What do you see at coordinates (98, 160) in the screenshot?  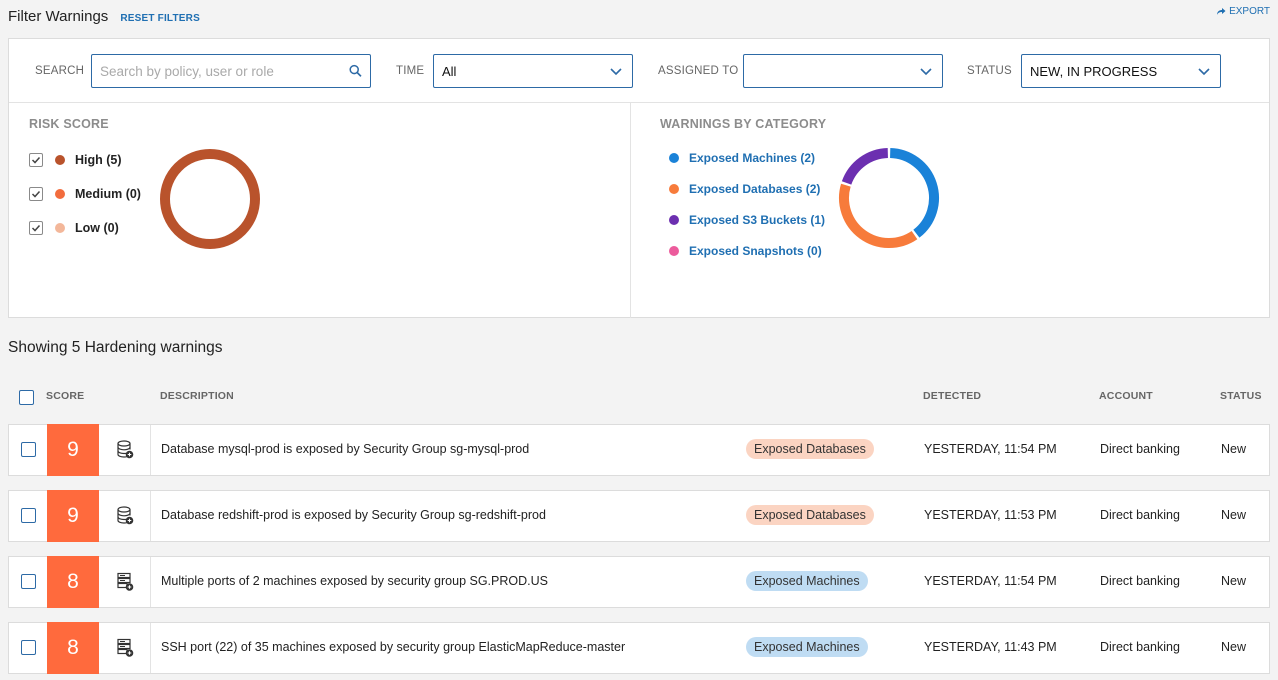 I see `risk-legend-label: High (5)` at bounding box center [98, 160].